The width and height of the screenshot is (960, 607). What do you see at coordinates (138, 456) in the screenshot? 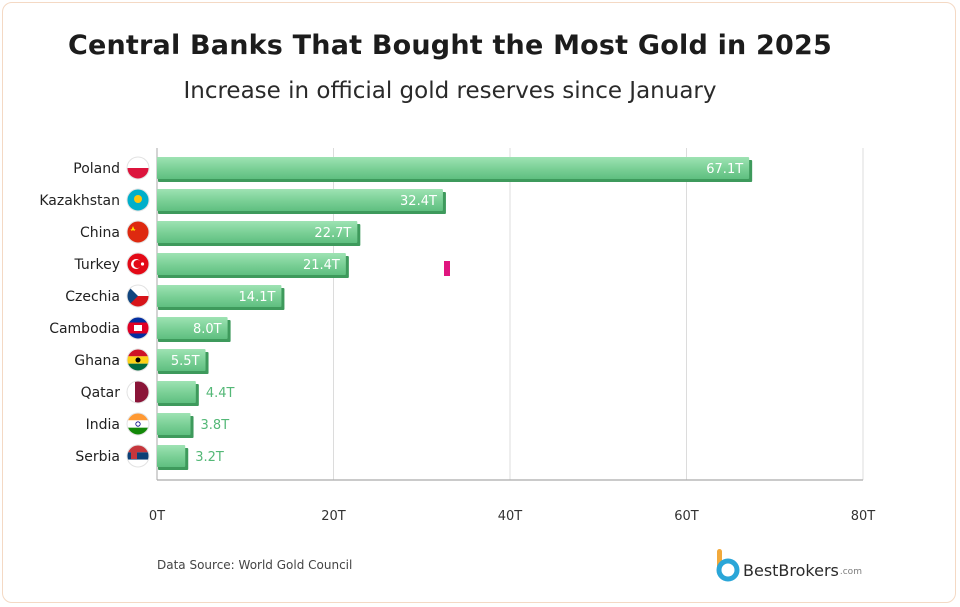
I see `serbia-flag-icon` at bounding box center [138, 456].